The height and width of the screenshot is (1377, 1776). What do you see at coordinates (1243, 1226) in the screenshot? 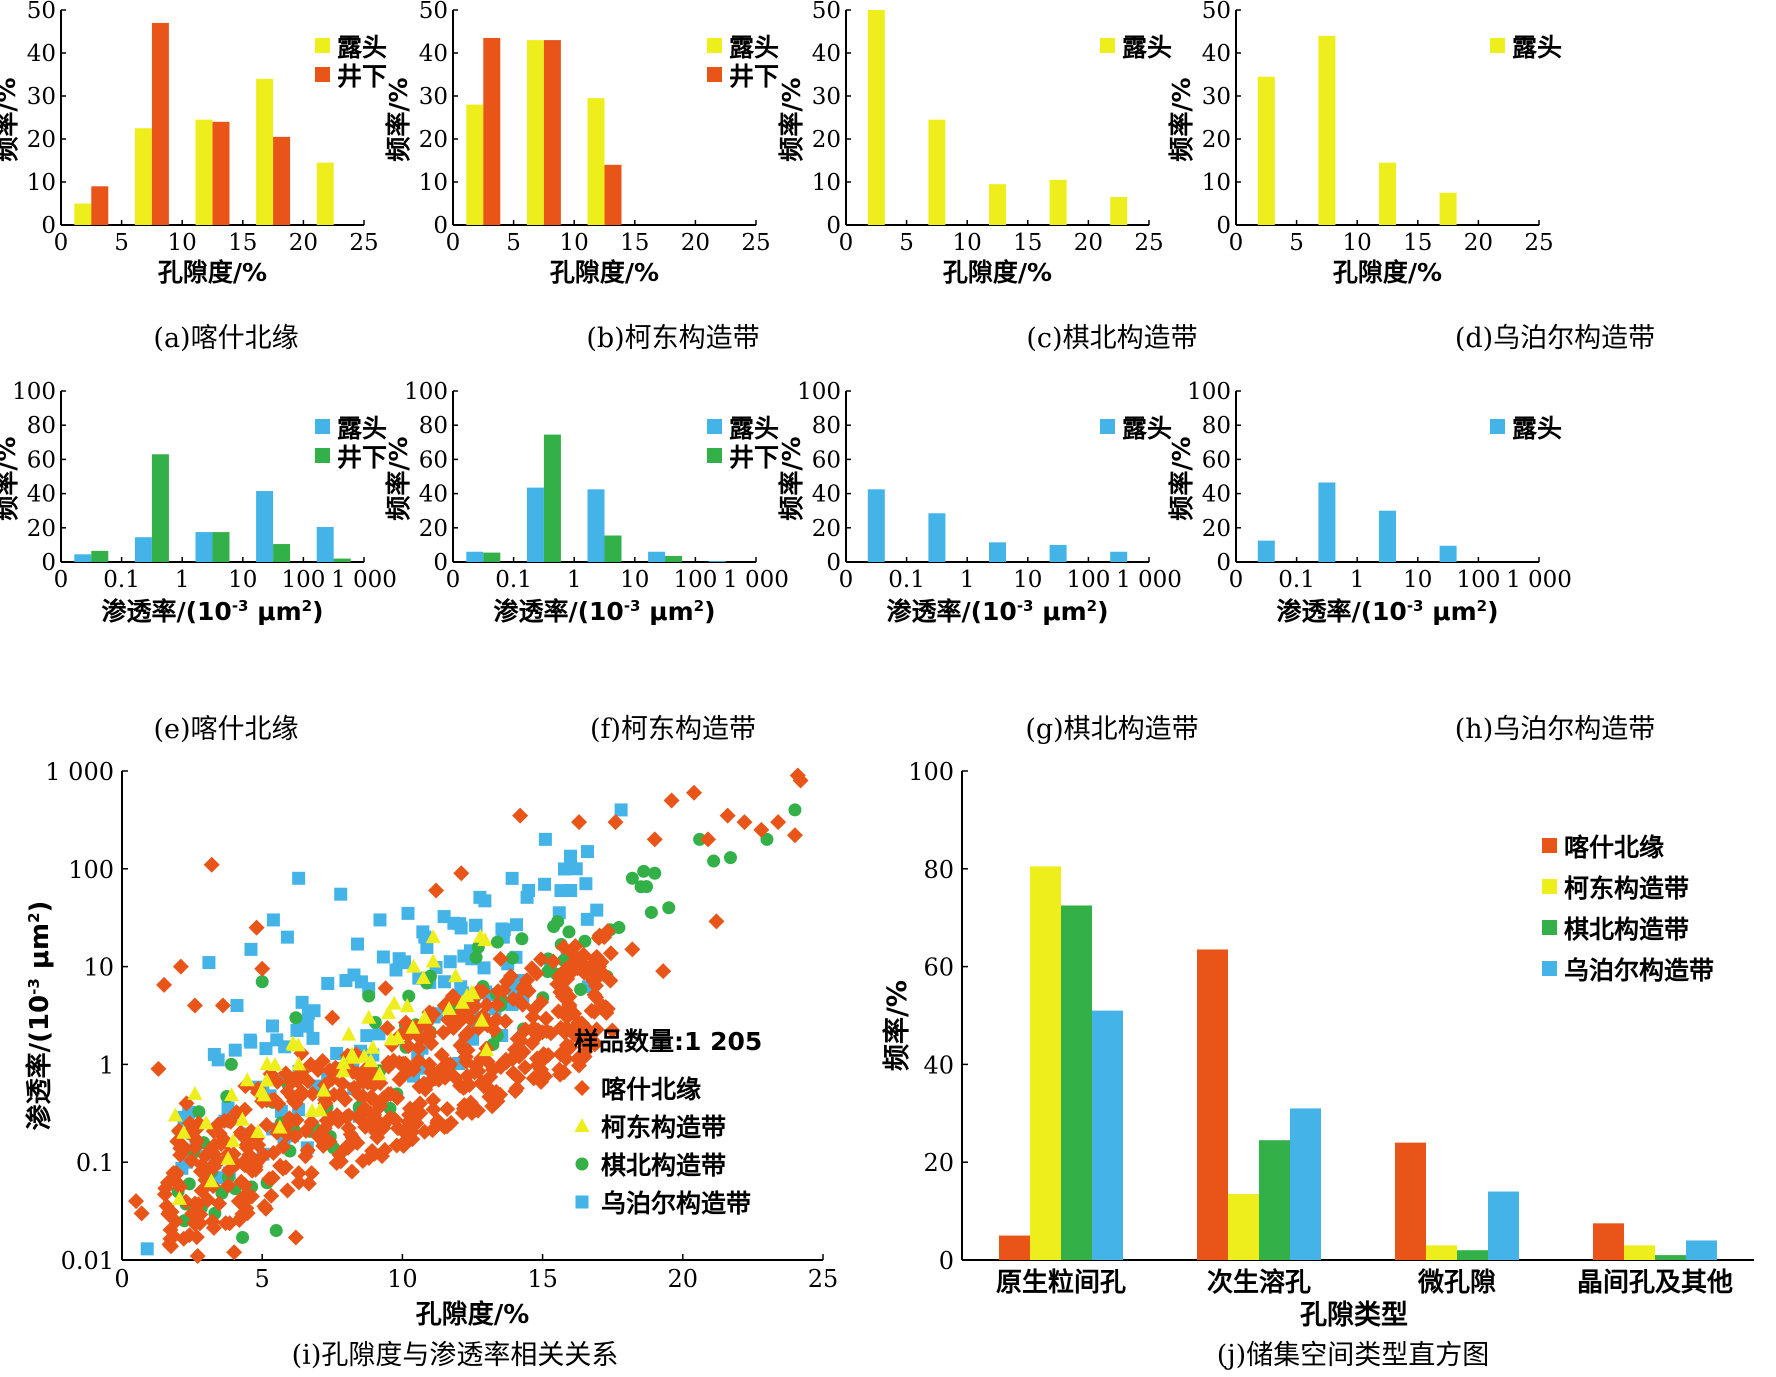
I see `bar-j-柯东构造带-次生溶孔` at bounding box center [1243, 1226].